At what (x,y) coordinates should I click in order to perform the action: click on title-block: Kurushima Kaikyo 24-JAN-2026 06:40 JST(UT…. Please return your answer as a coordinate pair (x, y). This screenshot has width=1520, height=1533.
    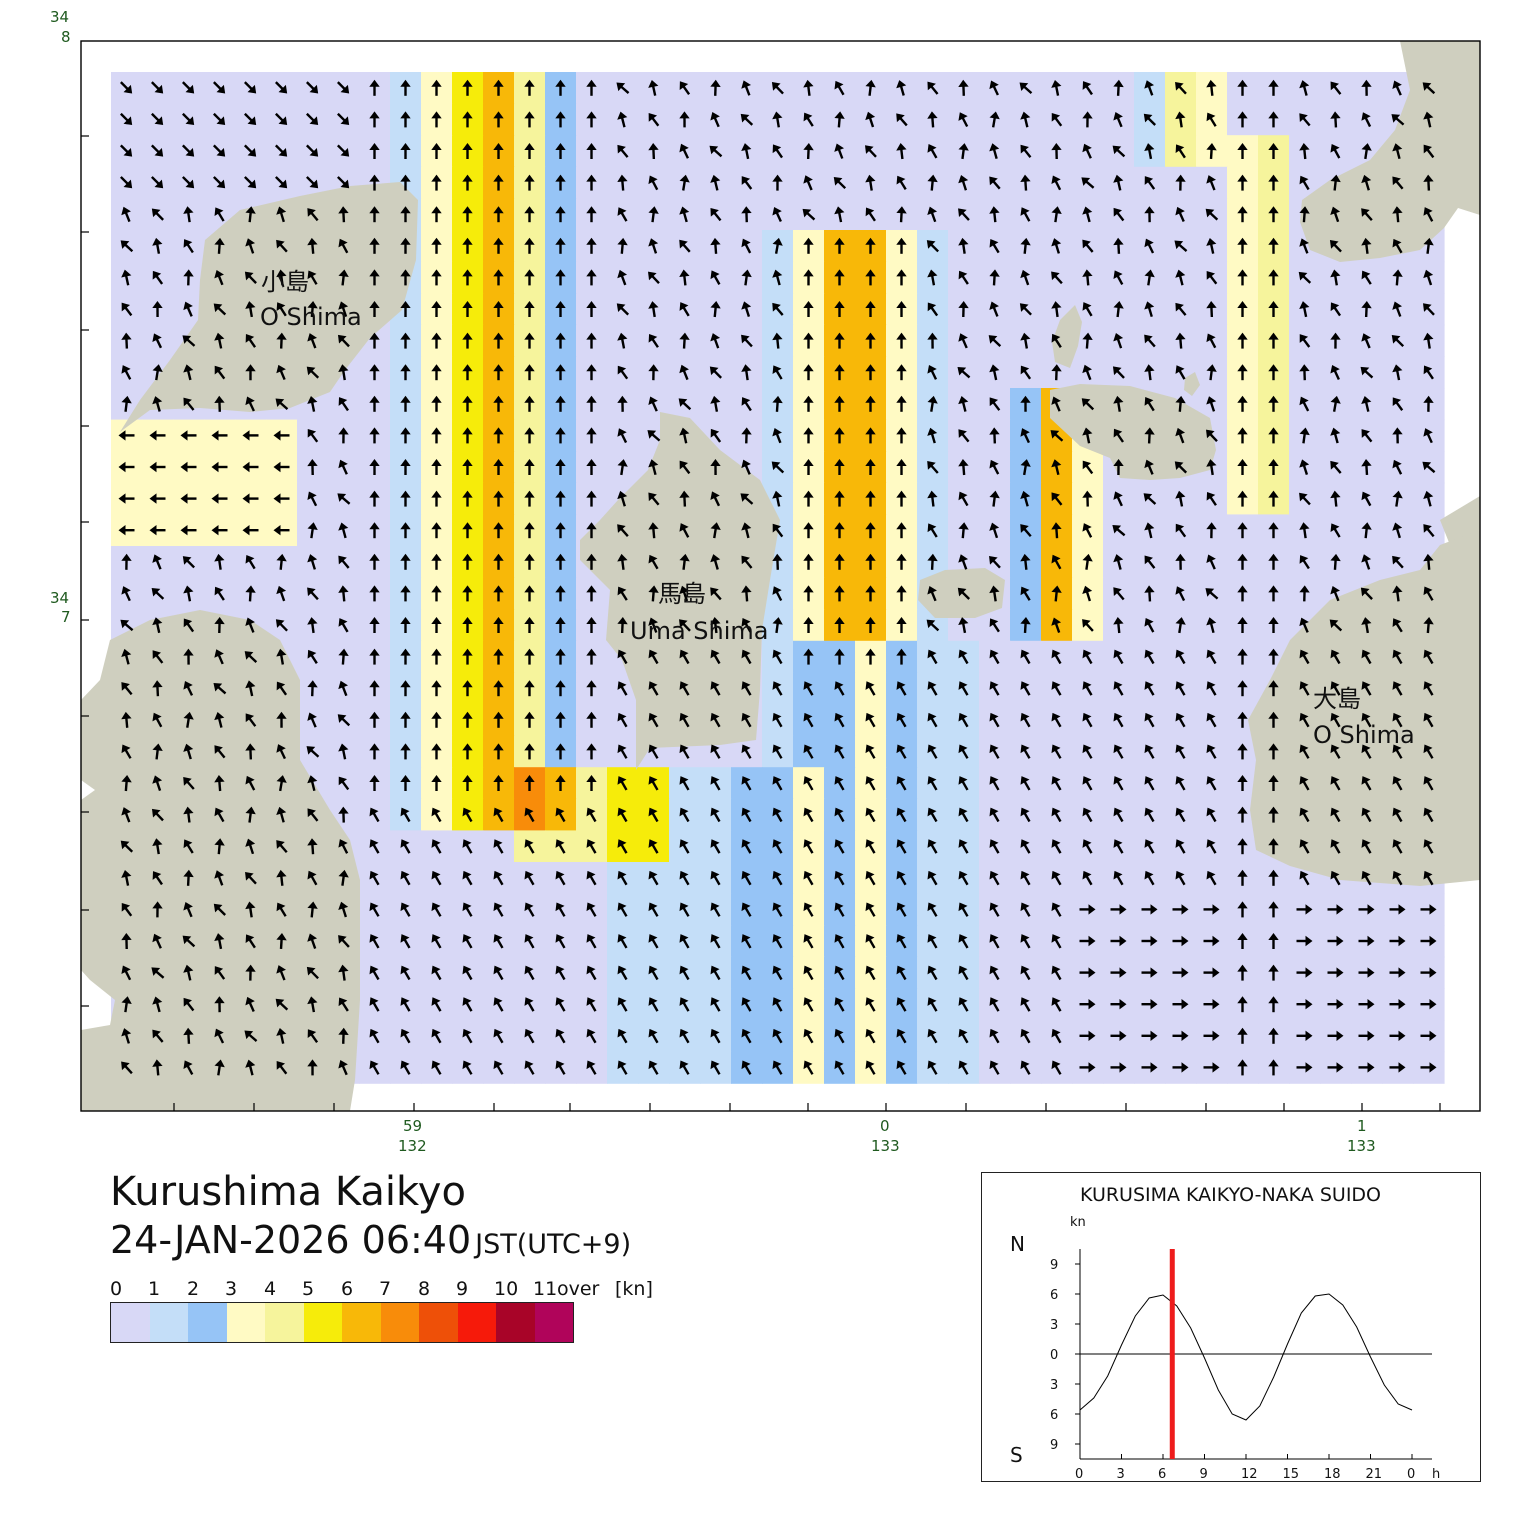
    Looking at the image, I should click on (370, 1218).